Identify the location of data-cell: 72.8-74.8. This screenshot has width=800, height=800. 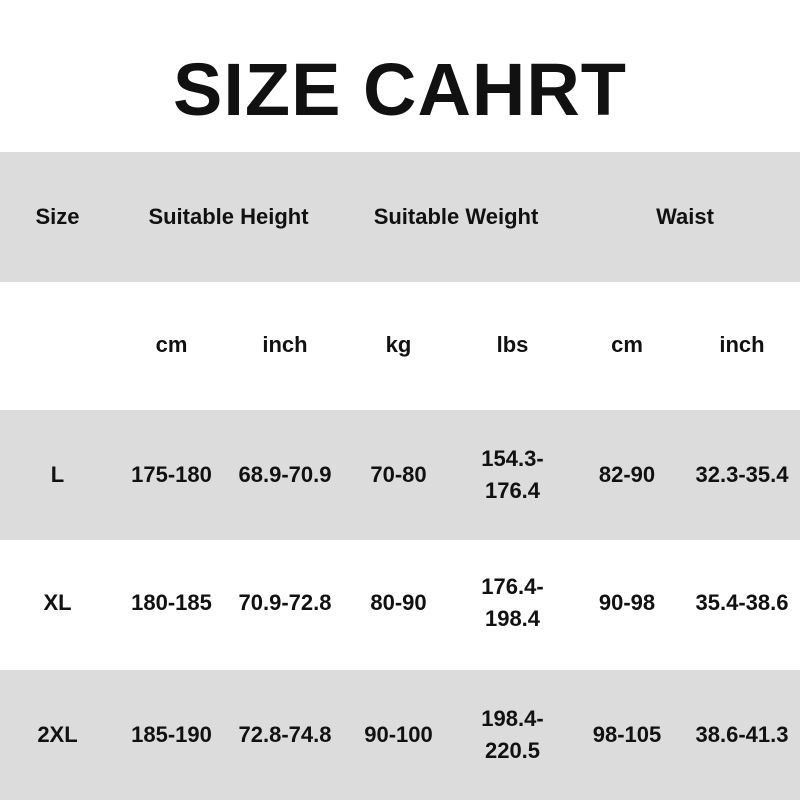
(285, 735).